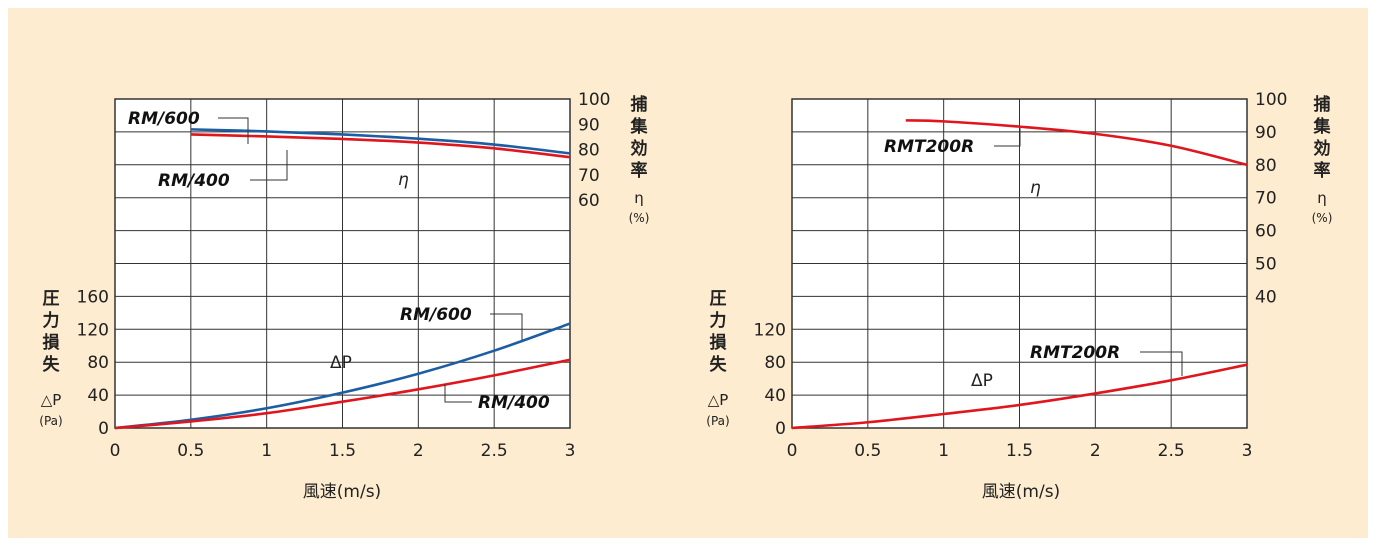 The height and width of the screenshot is (546, 1382). Describe the element at coordinates (93, 297) in the screenshot. I see `left-tick-label: 160` at that location.